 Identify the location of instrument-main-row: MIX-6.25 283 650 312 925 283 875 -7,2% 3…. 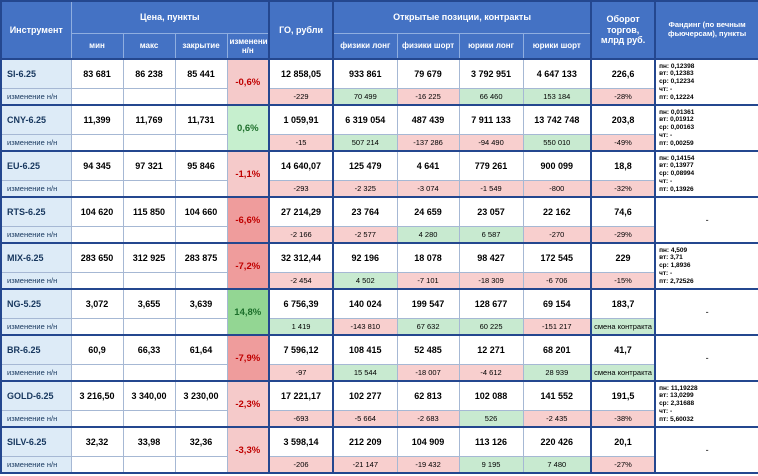
(379, 266).